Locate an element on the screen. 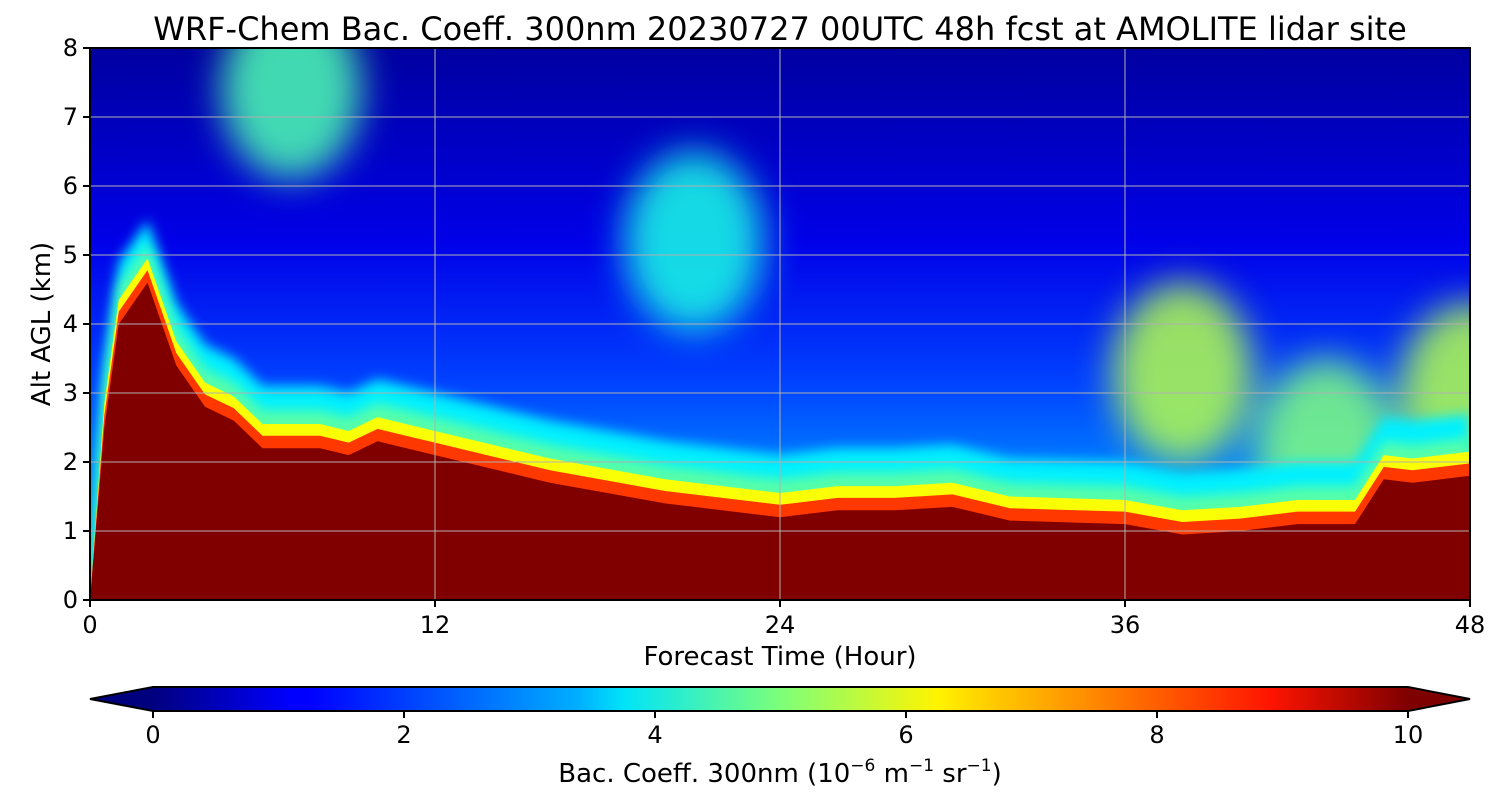 The image size is (1500, 800). y-tick-label: 8 is located at coordinates (70, 48).